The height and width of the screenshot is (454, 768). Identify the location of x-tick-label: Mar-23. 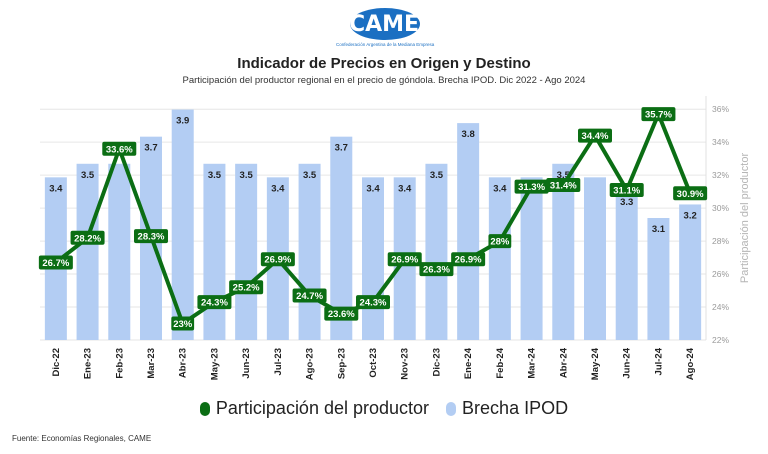
(151, 363).